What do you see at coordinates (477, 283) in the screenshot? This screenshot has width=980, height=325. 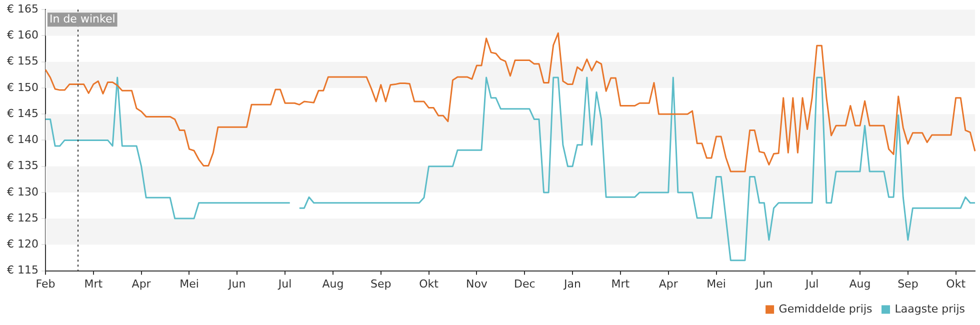 I see `x-tick-label: Nov` at bounding box center [477, 283].